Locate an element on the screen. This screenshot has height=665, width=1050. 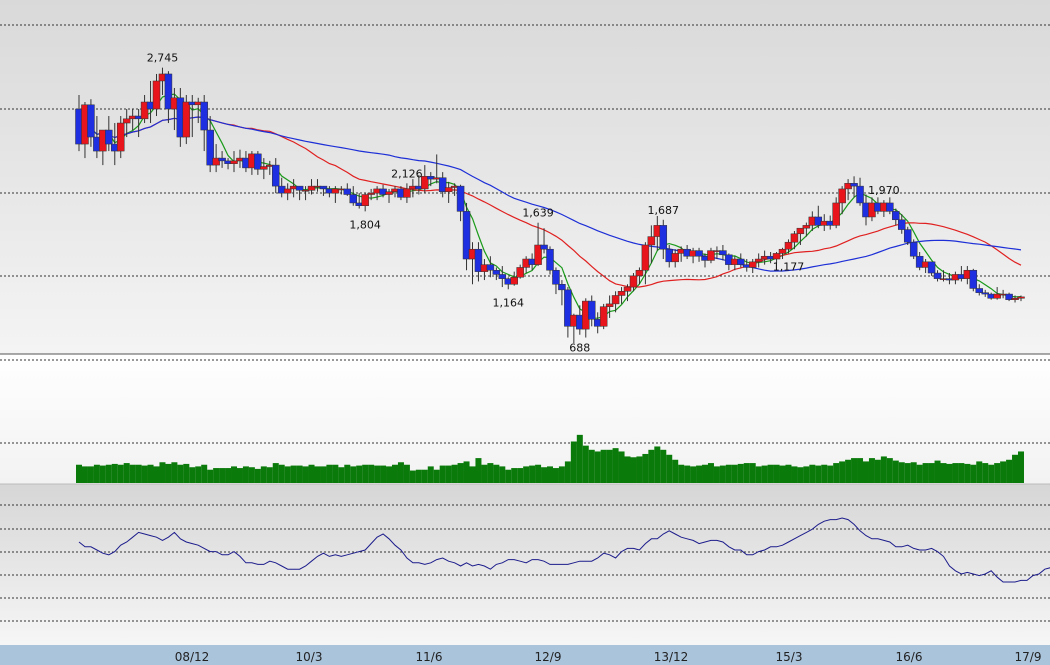
price-annotation-label: 688 is located at coordinates (579, 348).